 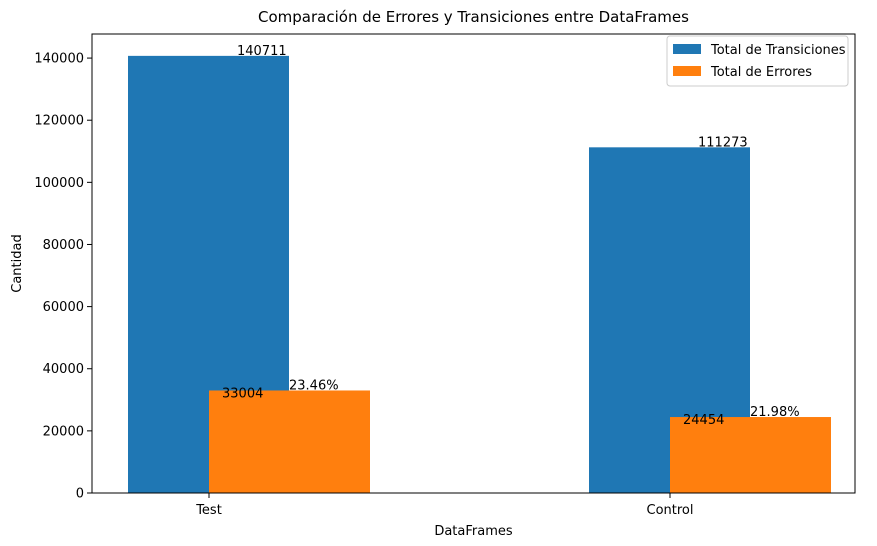 I want to click on legend-box, so click(x=757, y=61).